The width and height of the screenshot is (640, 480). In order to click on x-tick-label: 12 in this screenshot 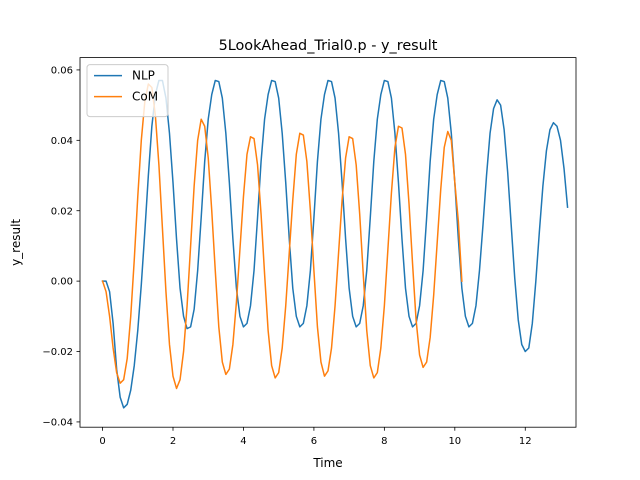, I will do `click(525, 441)`.